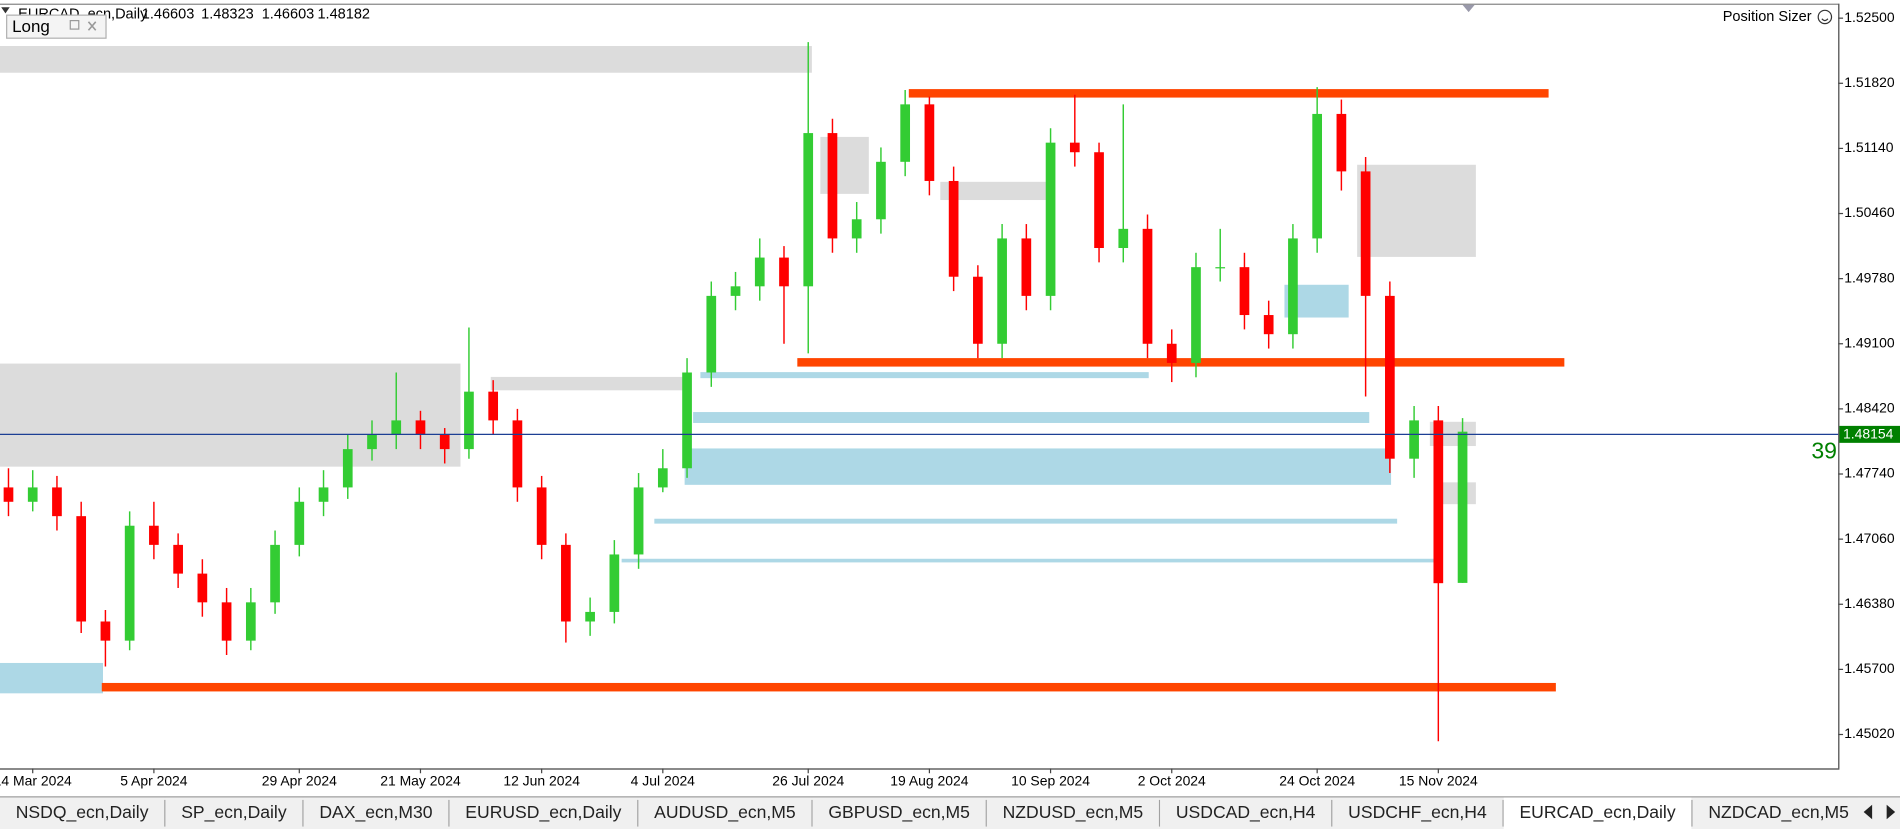  I want to click on y-tick-label: 1.51140, so click(1869, 147).